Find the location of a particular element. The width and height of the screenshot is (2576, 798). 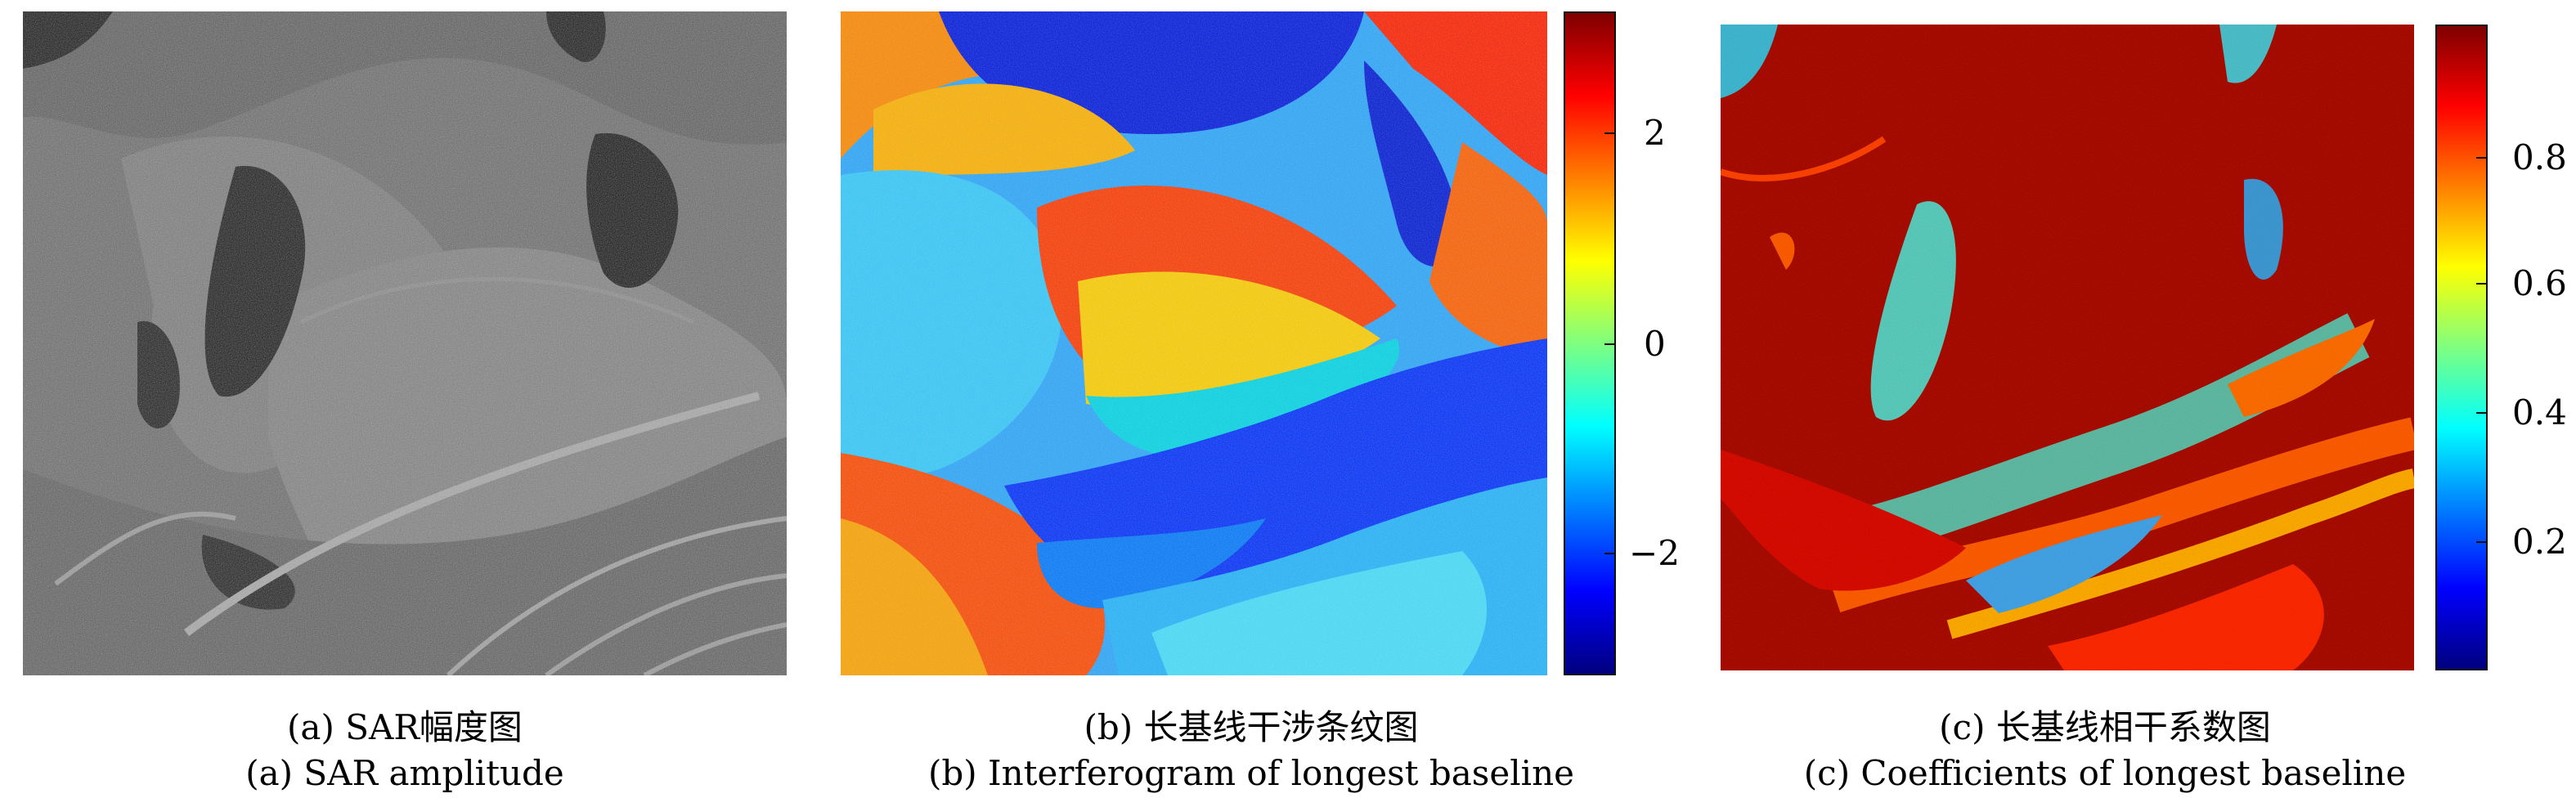

coherence-colorbar is located at coordinates (2461, 347).